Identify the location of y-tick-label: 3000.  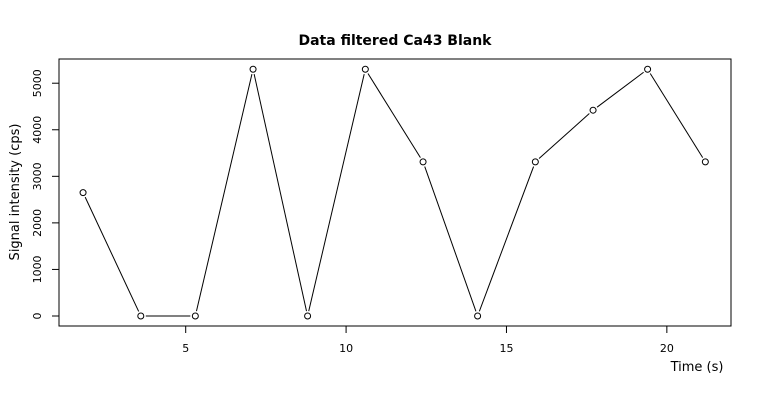
(37, 176).